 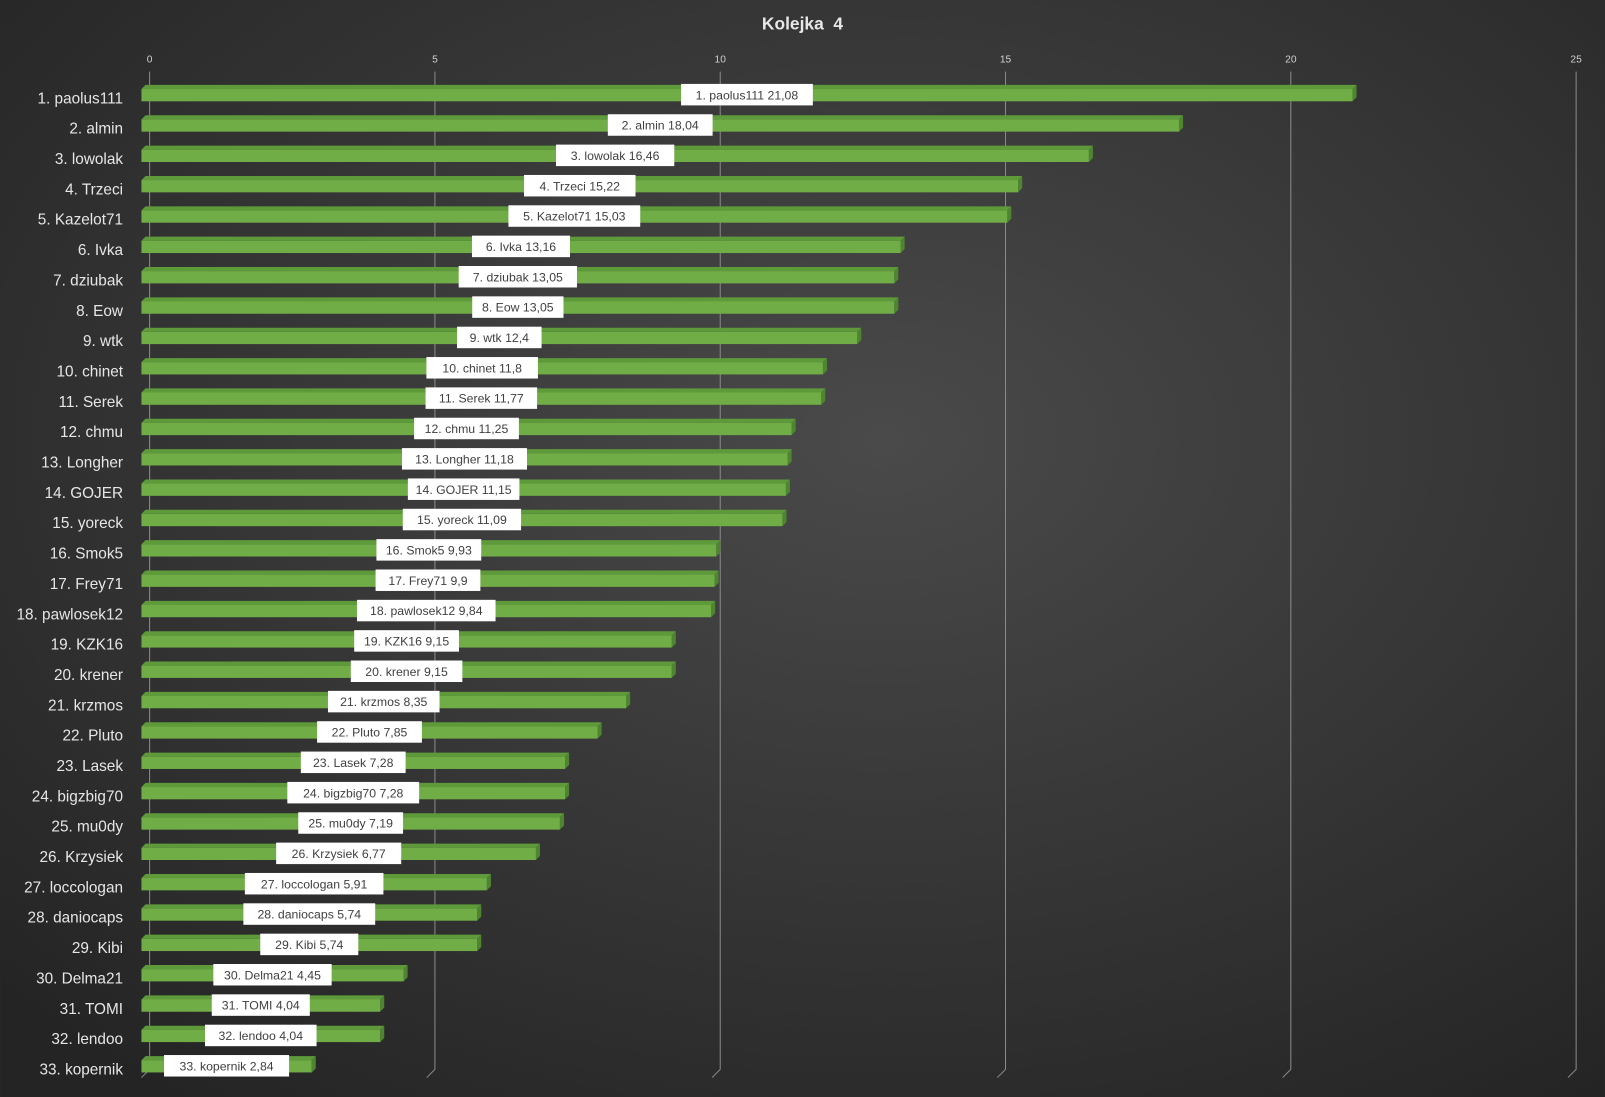 What do you see at coordinates (80, 220) in the screenshot?
I see `category-label: 5. Kazelot71` at bounding box center [80, 220].